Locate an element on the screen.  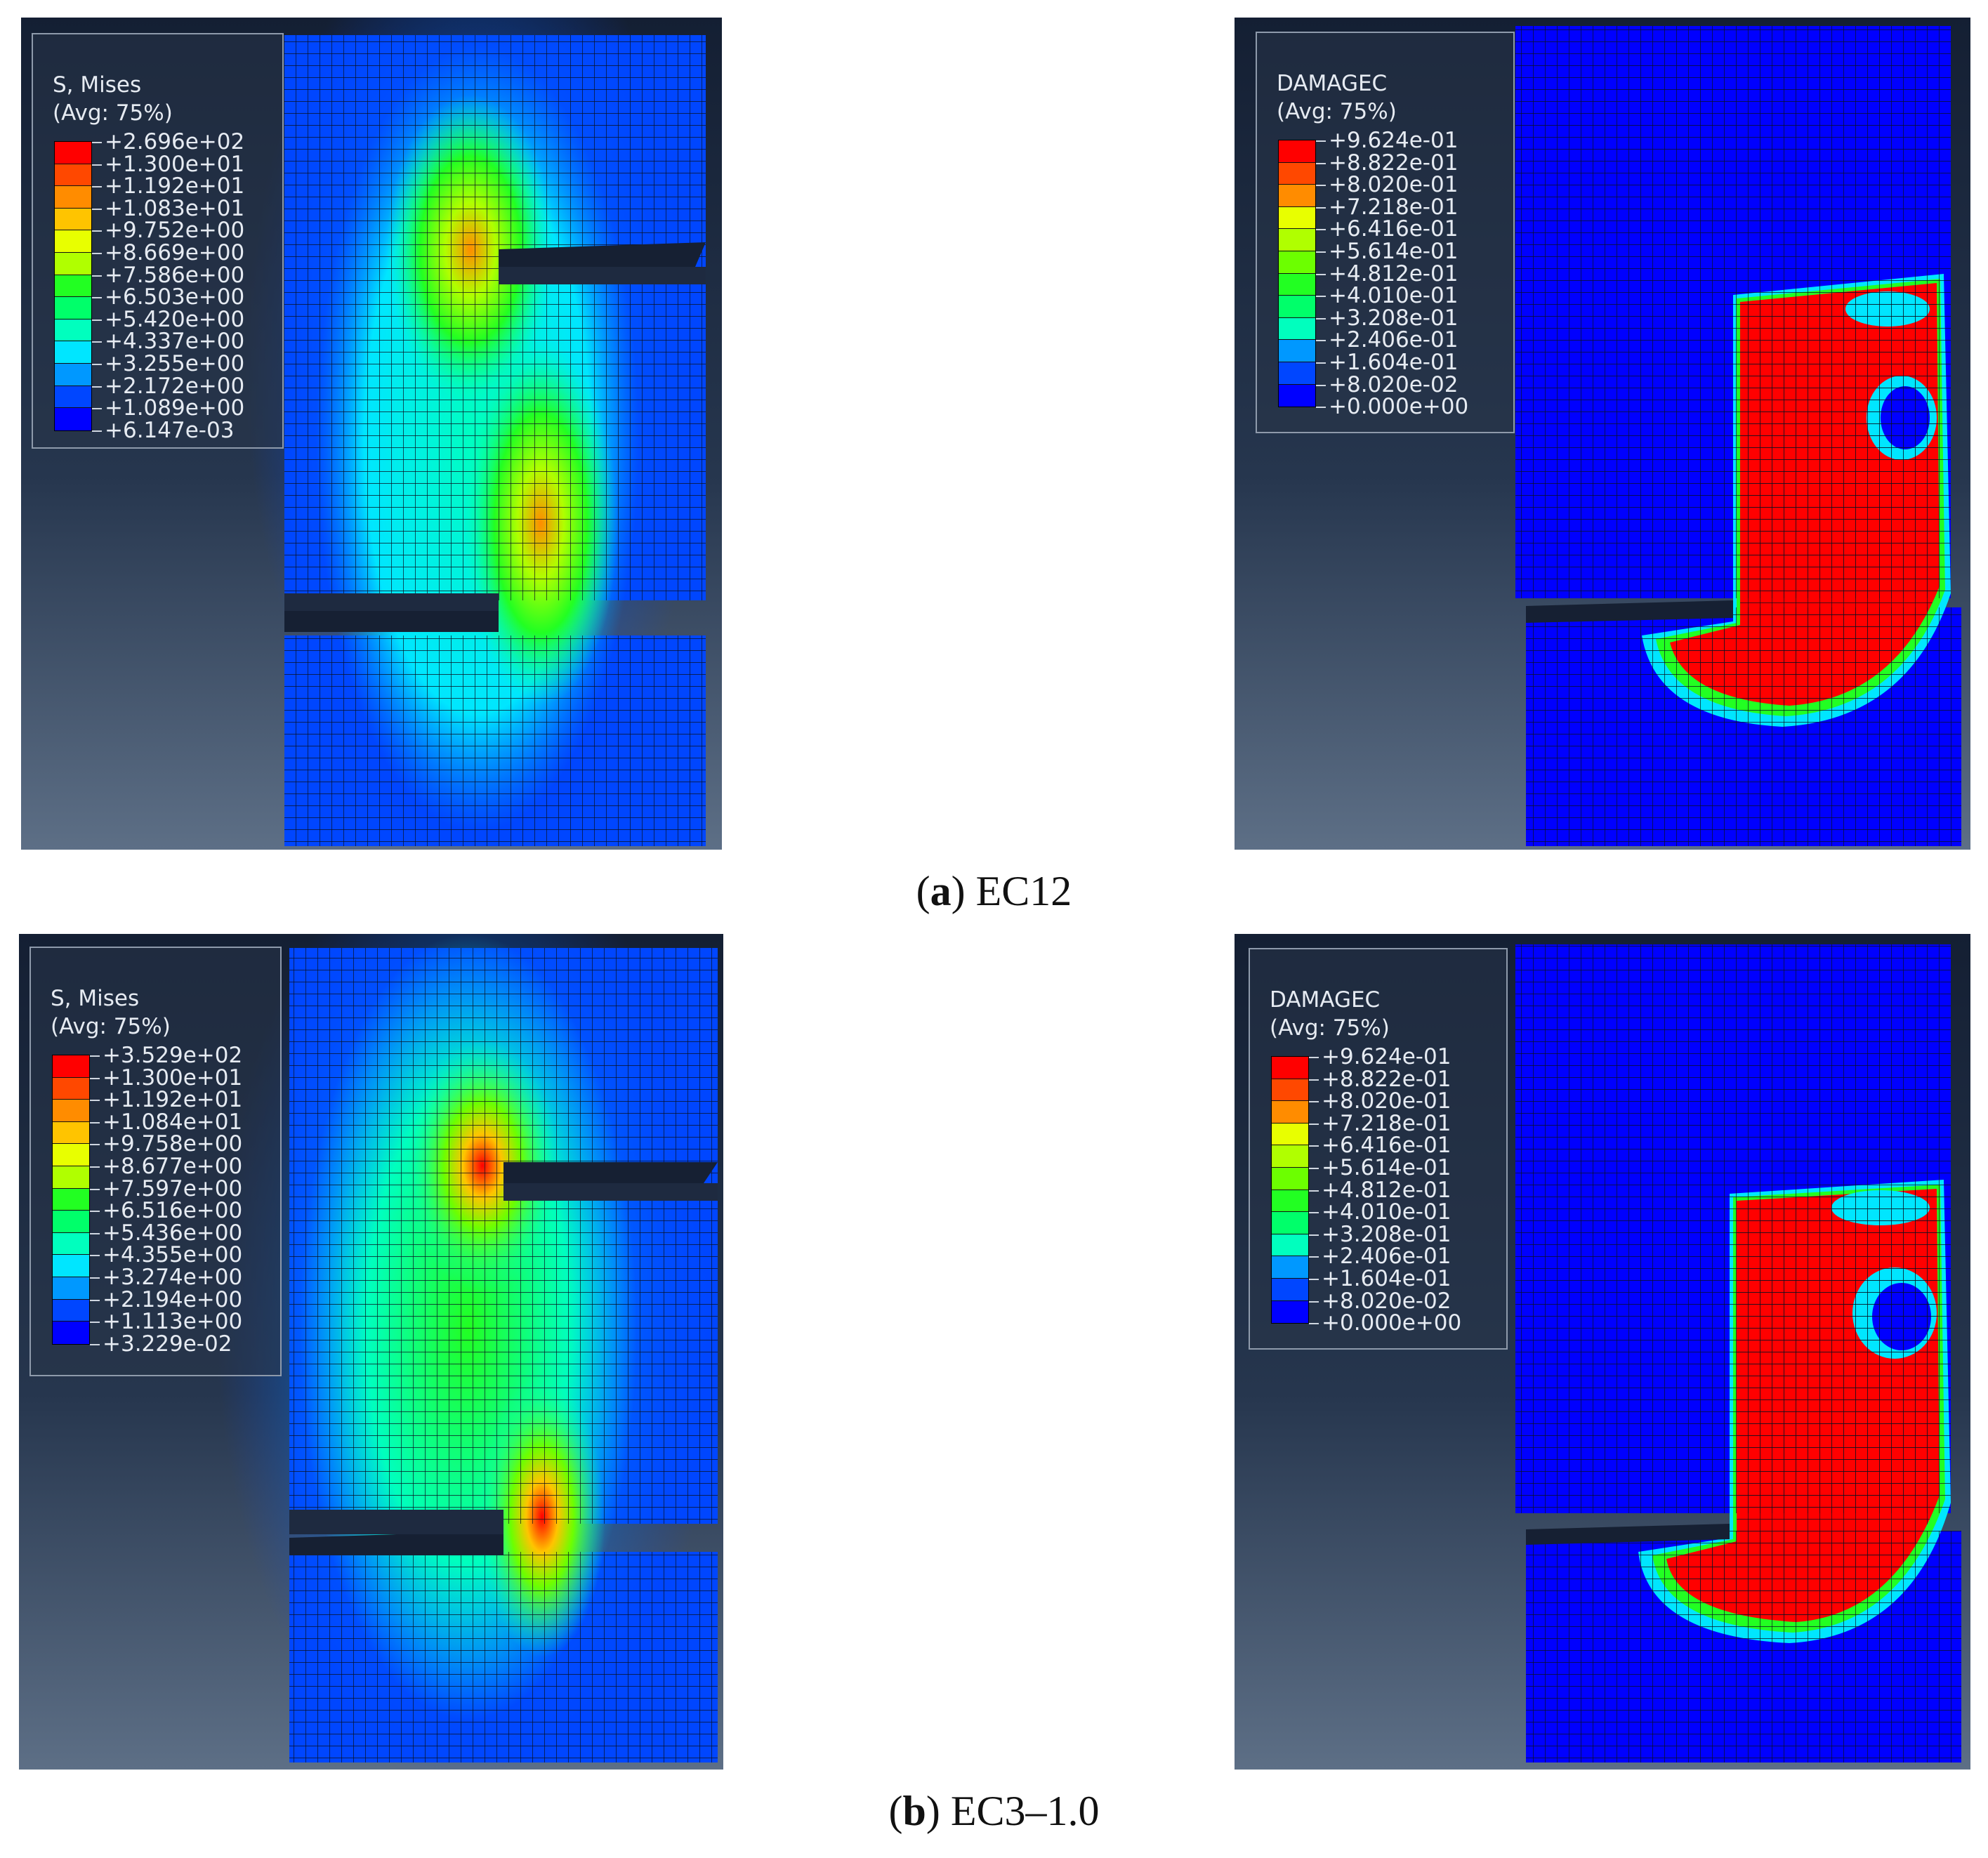
stress-mesh-a is located at coordinates (478, 432).